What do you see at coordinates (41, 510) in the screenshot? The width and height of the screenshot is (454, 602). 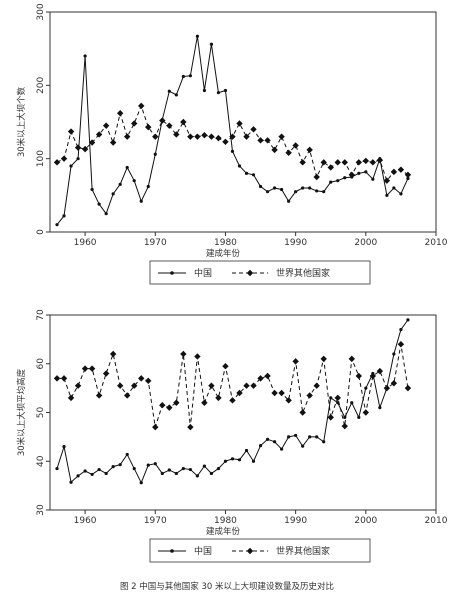 I see `y-tick-label: 30` at bounding box center [41, 510].